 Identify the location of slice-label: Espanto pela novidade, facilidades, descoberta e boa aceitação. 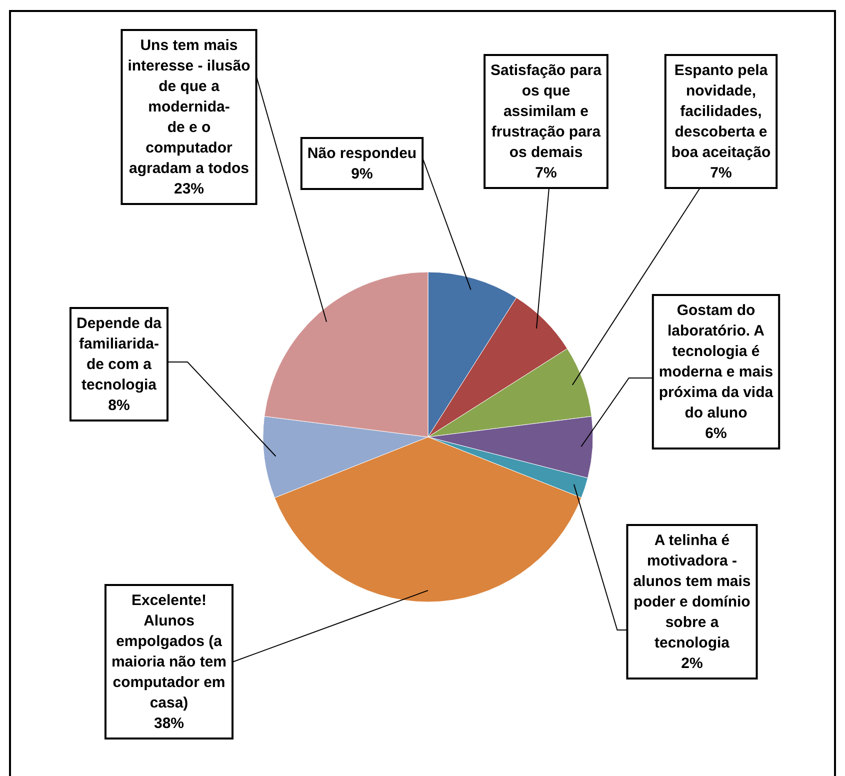
(721, 111).